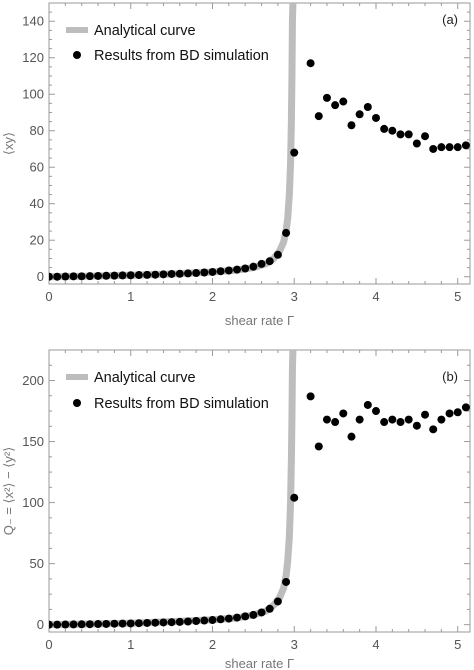 This screenshot has height=670, width=474. I want to click on y-tick-label: 80, so click(37, 130).